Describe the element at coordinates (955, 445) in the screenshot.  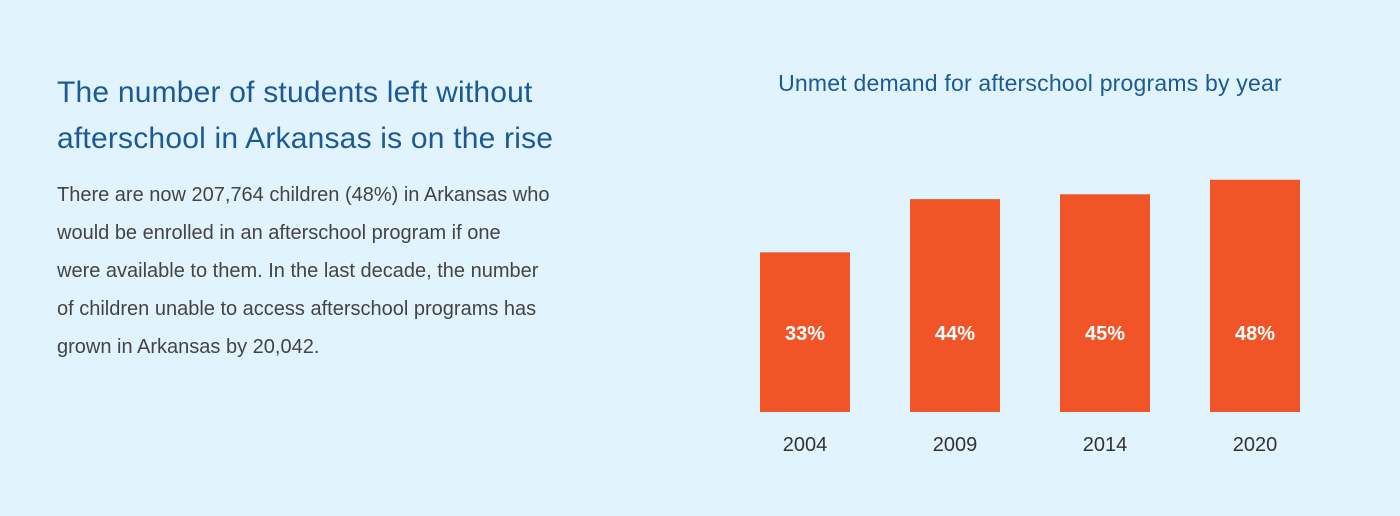
I see `x-tick-label-2009: 2009` at that location.